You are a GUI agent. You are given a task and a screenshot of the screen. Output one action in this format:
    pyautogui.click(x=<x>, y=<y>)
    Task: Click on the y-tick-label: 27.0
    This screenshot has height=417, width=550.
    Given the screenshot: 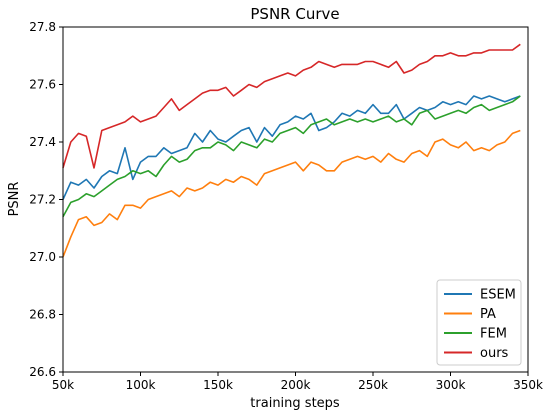 What is the action you would take?
    pyautogui.click(x=42, y=257)
    